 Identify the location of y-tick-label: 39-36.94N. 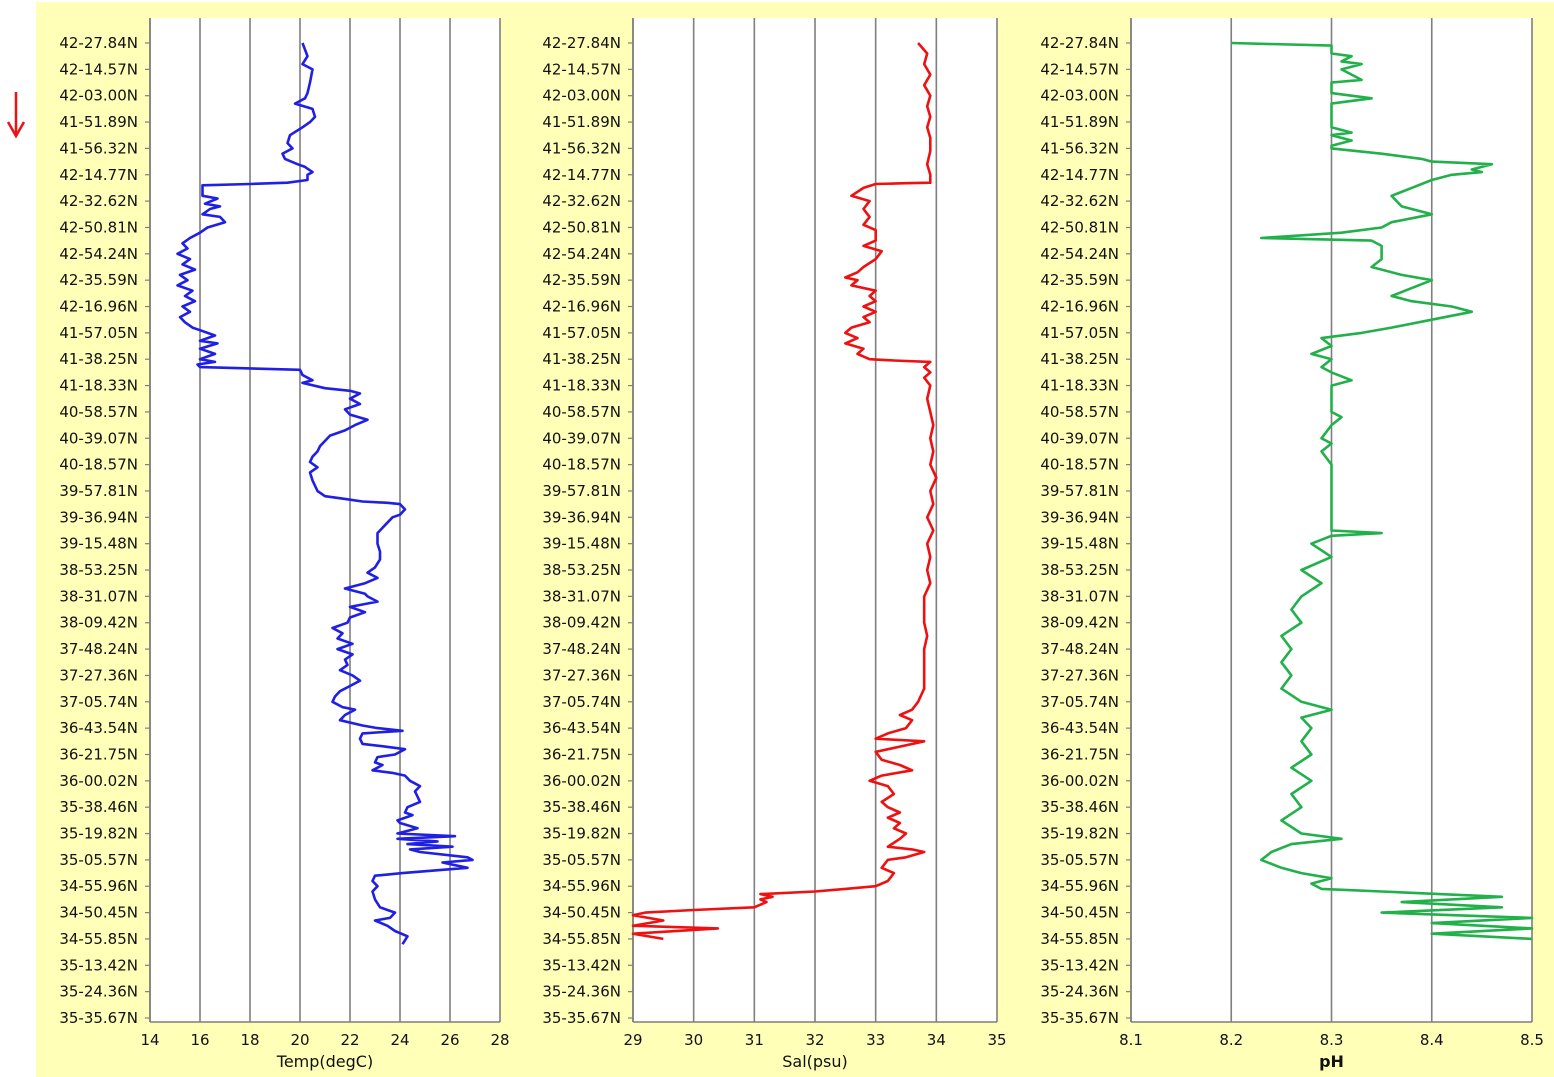
(581, 517).